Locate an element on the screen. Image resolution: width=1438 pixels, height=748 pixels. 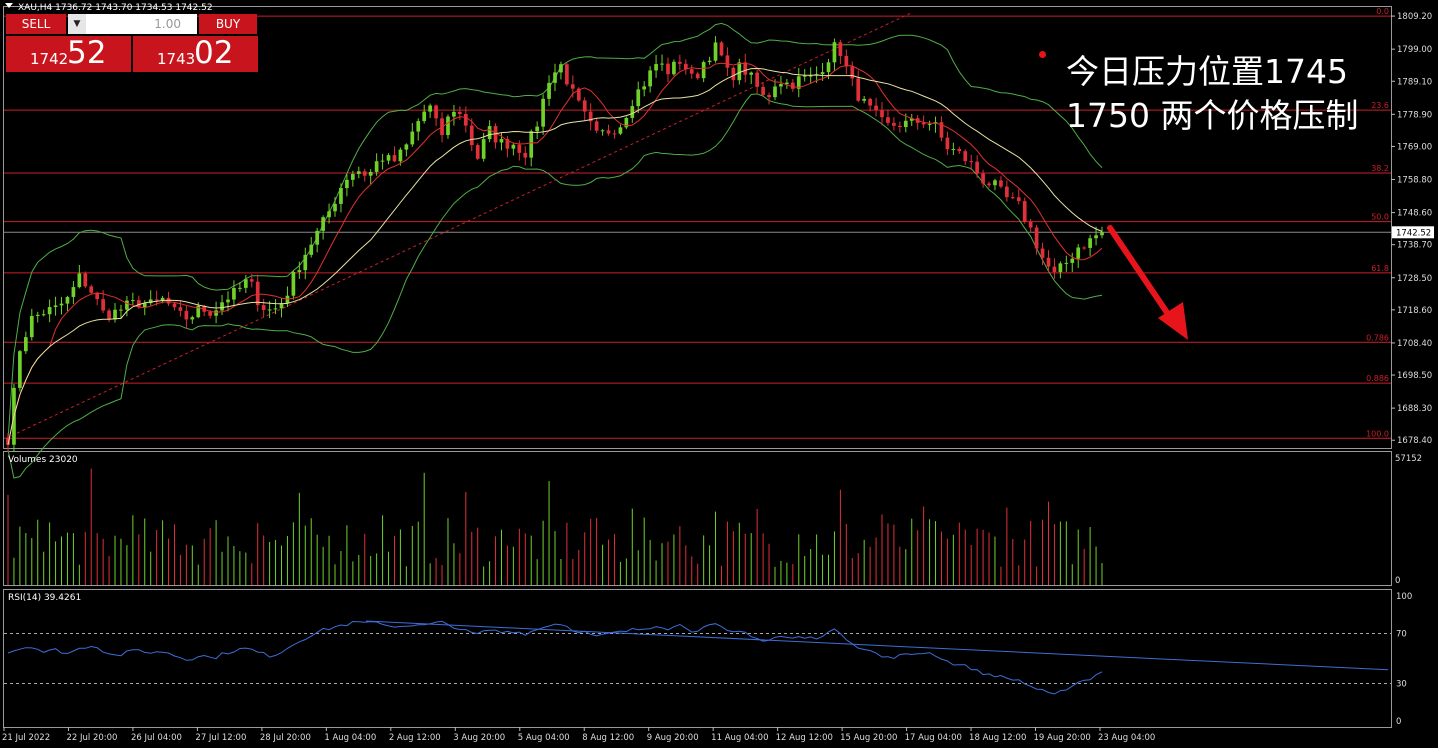
fib-label: 100.0 is located at coordinates (1377, 433).